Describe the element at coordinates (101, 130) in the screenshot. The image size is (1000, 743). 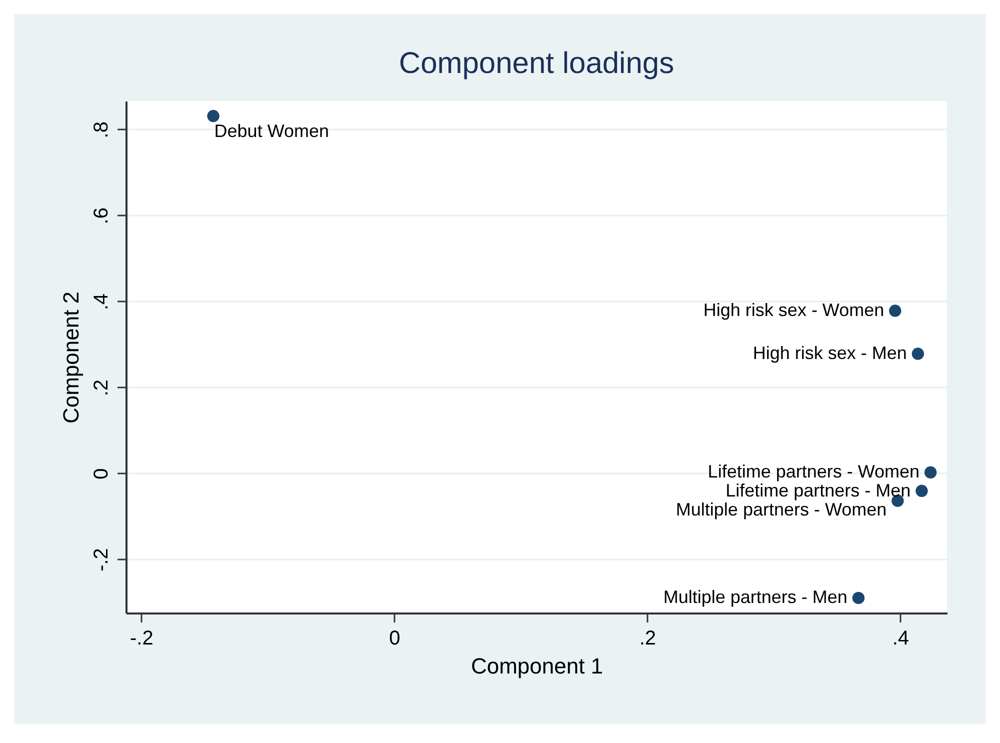
I see `y-tick-label: .8` at that location.